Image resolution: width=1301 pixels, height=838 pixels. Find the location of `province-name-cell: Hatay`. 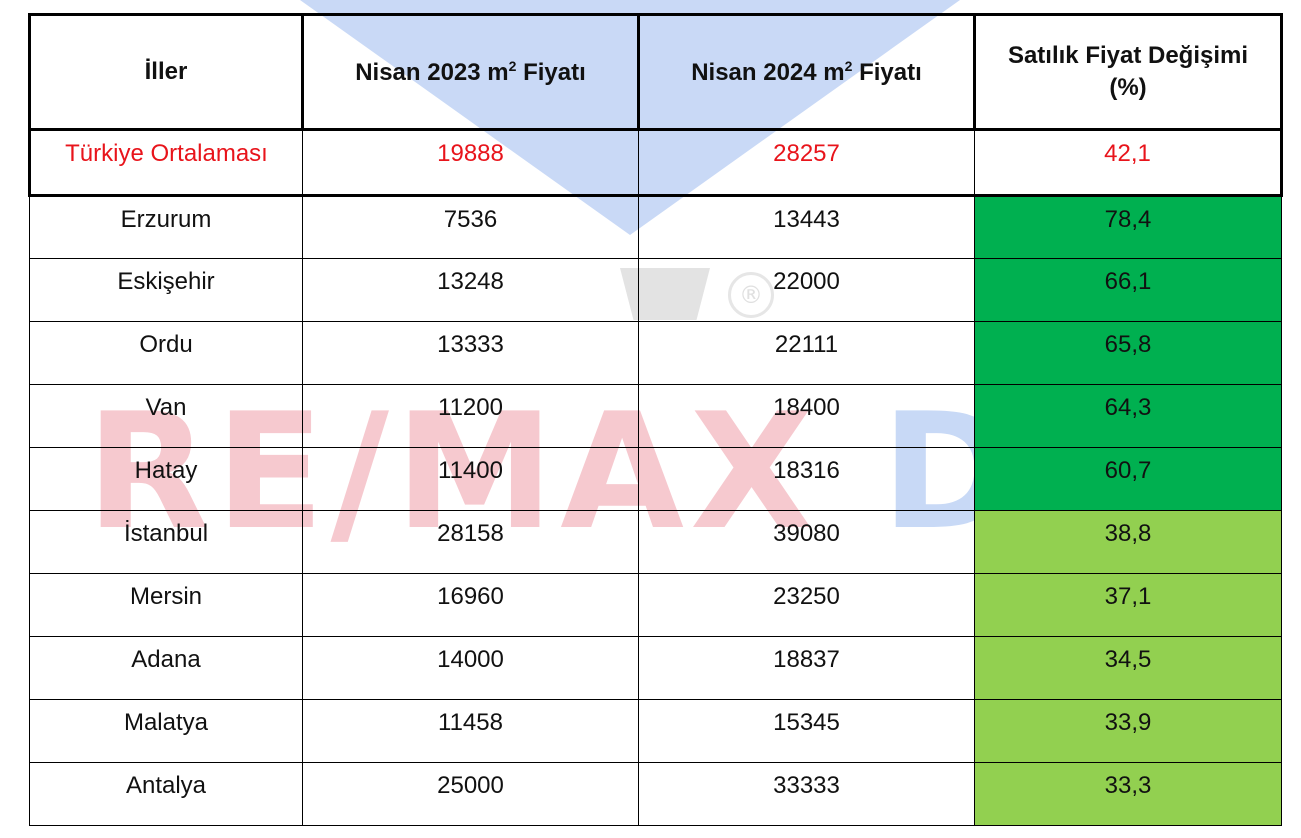

province-name-cell: Hatay is located at coordinates (166, 479).